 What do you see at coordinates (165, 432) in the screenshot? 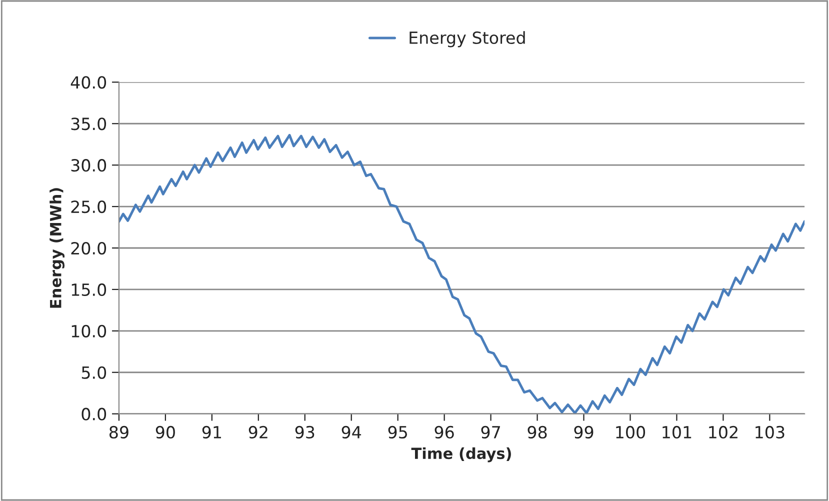
I see `x-tick-label: 90` at bounding box center [165, 432].